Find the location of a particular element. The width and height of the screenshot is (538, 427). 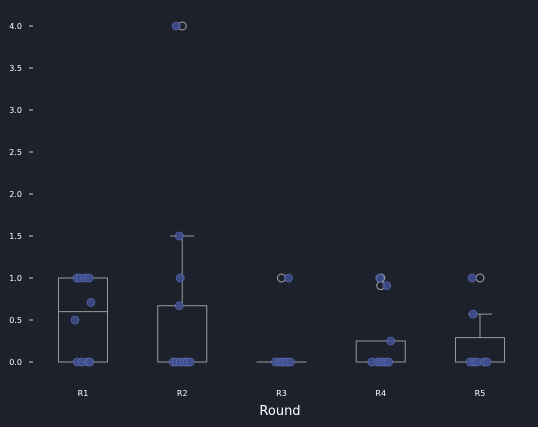

points-R5 is located at coordinates (478, 320).